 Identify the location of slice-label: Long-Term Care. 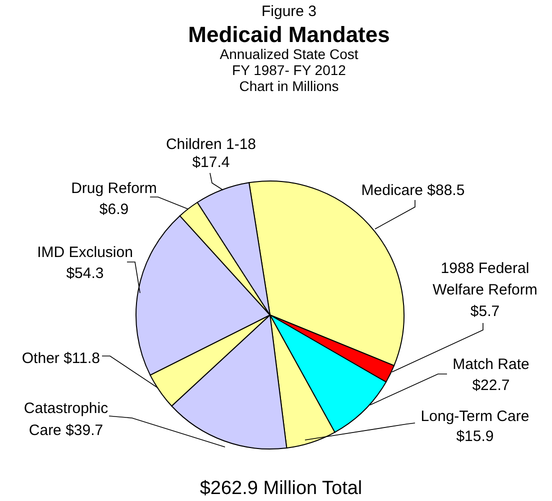
(475, 416).